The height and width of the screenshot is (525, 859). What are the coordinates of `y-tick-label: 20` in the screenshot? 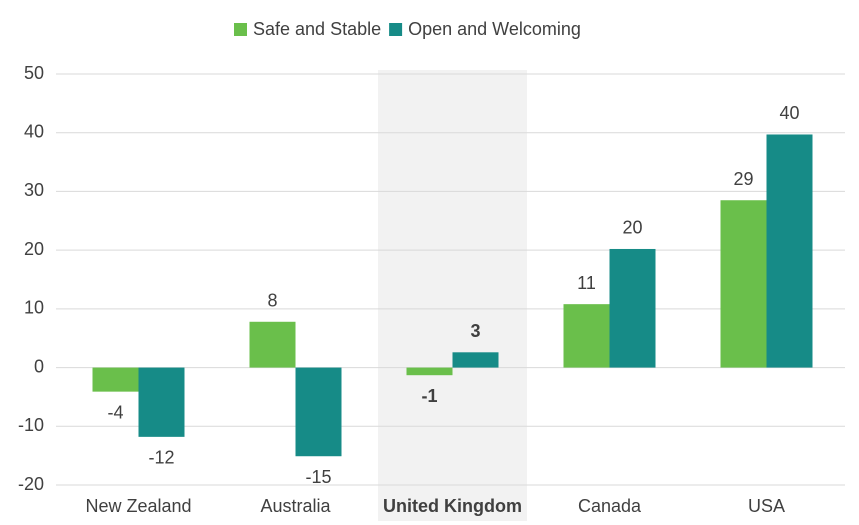 It's located at (34, 249).